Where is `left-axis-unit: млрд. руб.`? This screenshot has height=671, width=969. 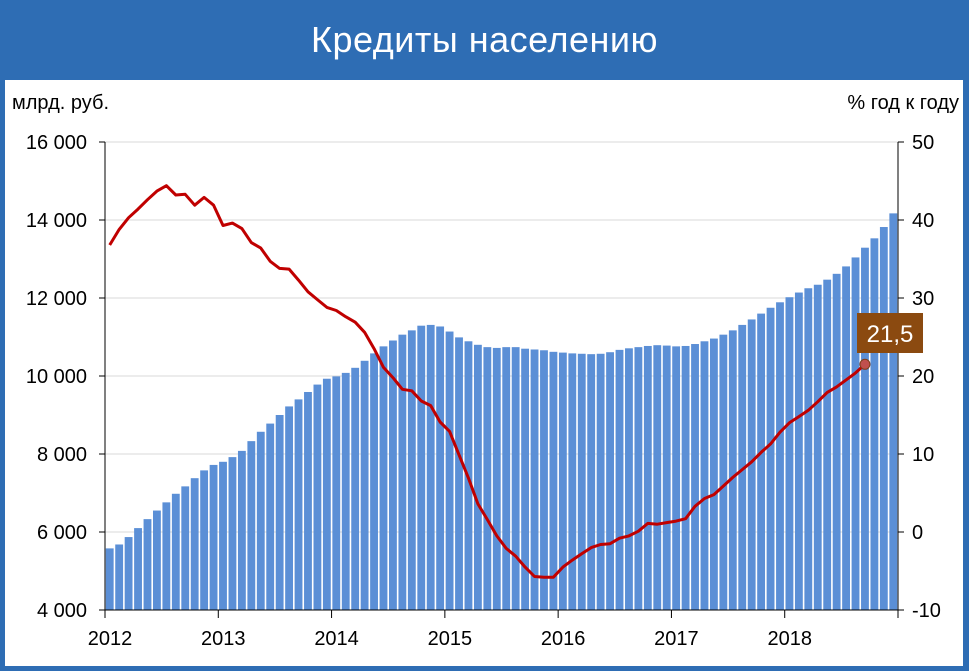 left-axis-unit: млрд. руб. is located at coordinates (61, 103).